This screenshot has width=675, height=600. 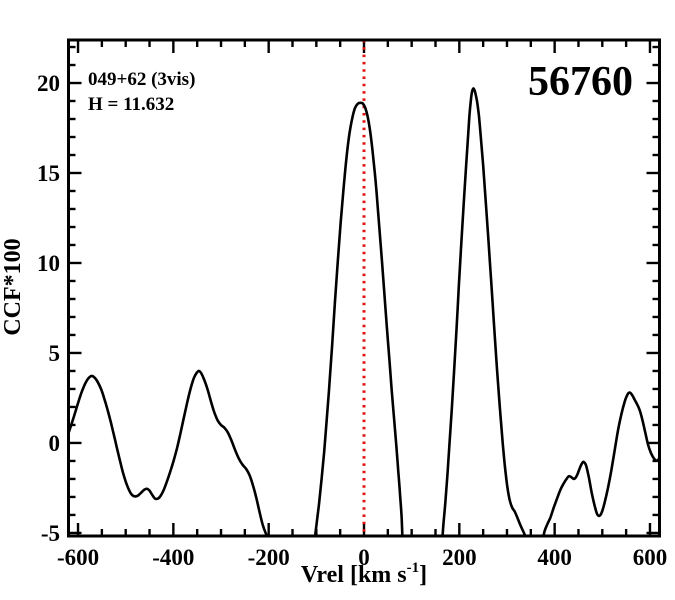 What do you see at coordinates (55, 353) in the screenshot?
I see `y-tick-label: 5` at bounding box center [55, 353].